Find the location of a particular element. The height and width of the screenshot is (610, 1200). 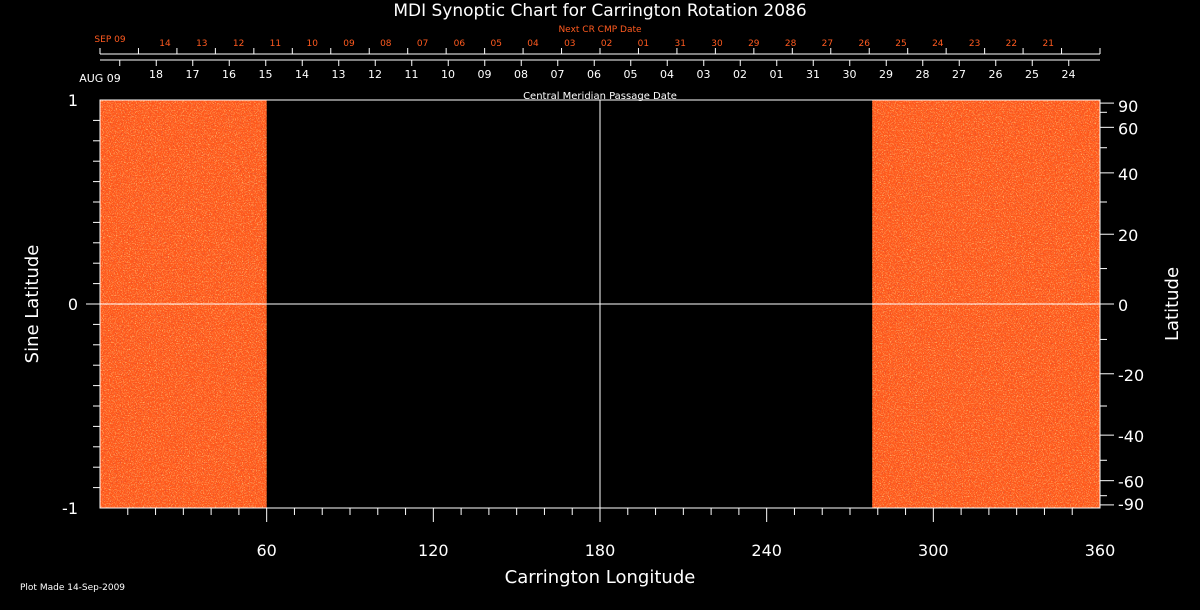

next-axis-day: 13 is located at coordinates (201, 44).